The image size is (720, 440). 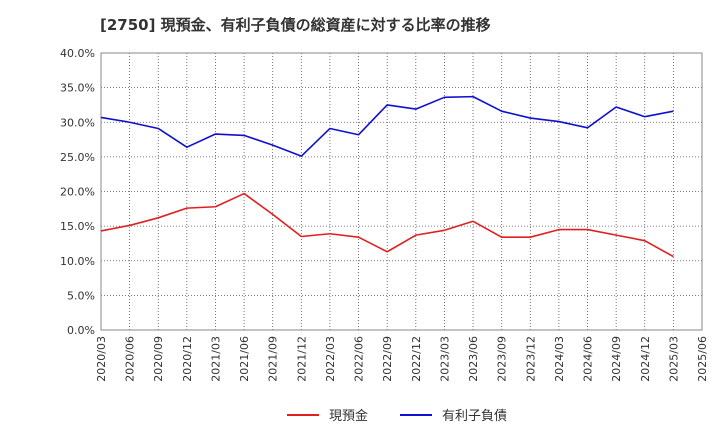 I want to click on x-tick-label: 2020/12, so click(x=187, y=359).